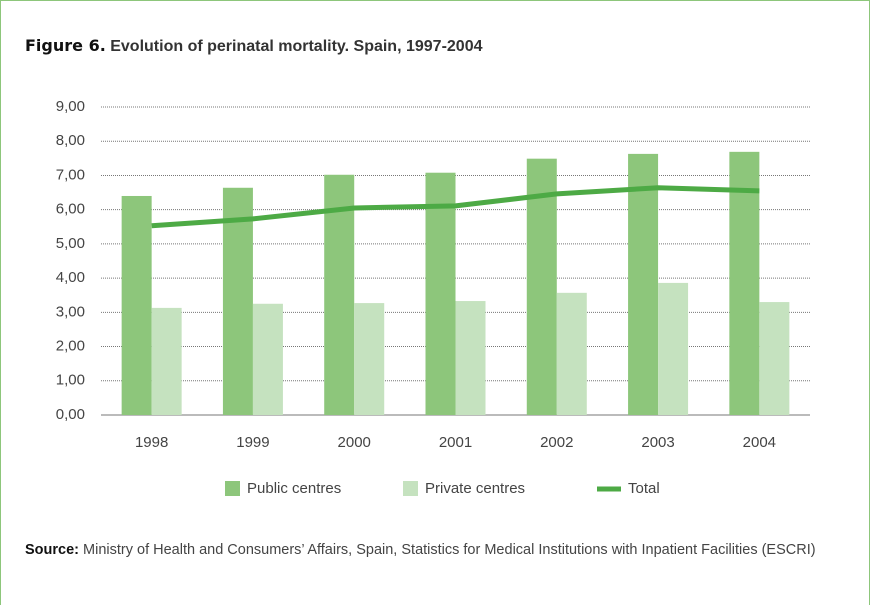 The height and width of the screenshot is (606, 870). I want to click on x-tick-label: 2001, so click(455, 442).